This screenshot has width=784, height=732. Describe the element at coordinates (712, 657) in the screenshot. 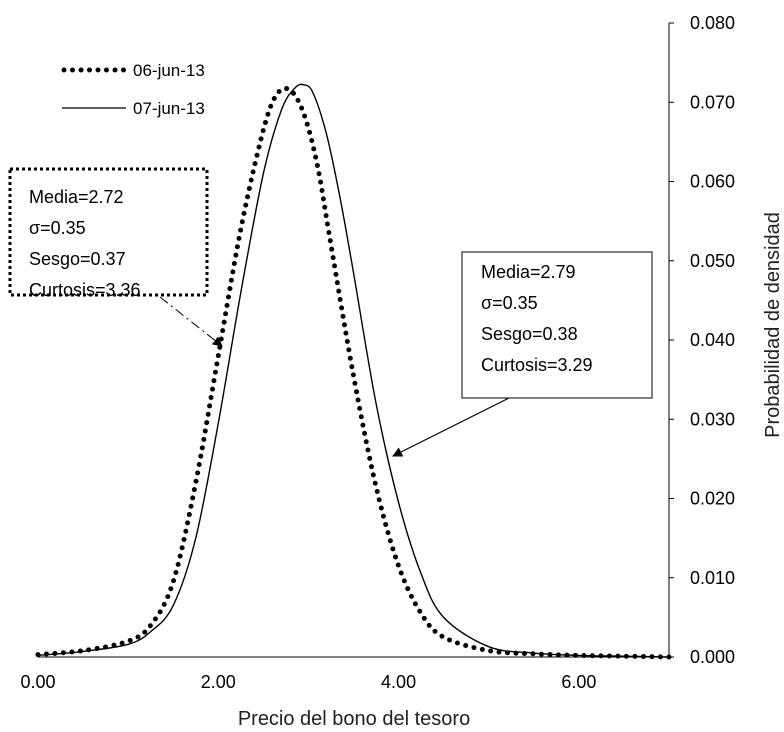

I see `y-tick-label: 0.000` at that location.